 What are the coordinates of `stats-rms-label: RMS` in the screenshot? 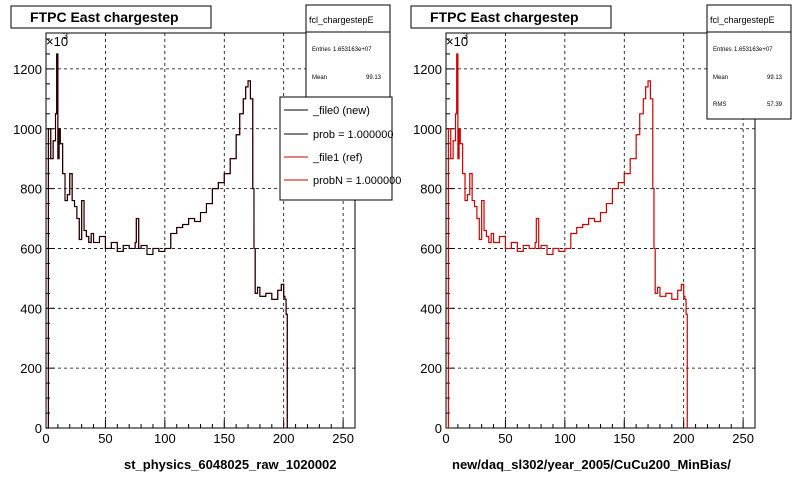 It's located at (719, 105).